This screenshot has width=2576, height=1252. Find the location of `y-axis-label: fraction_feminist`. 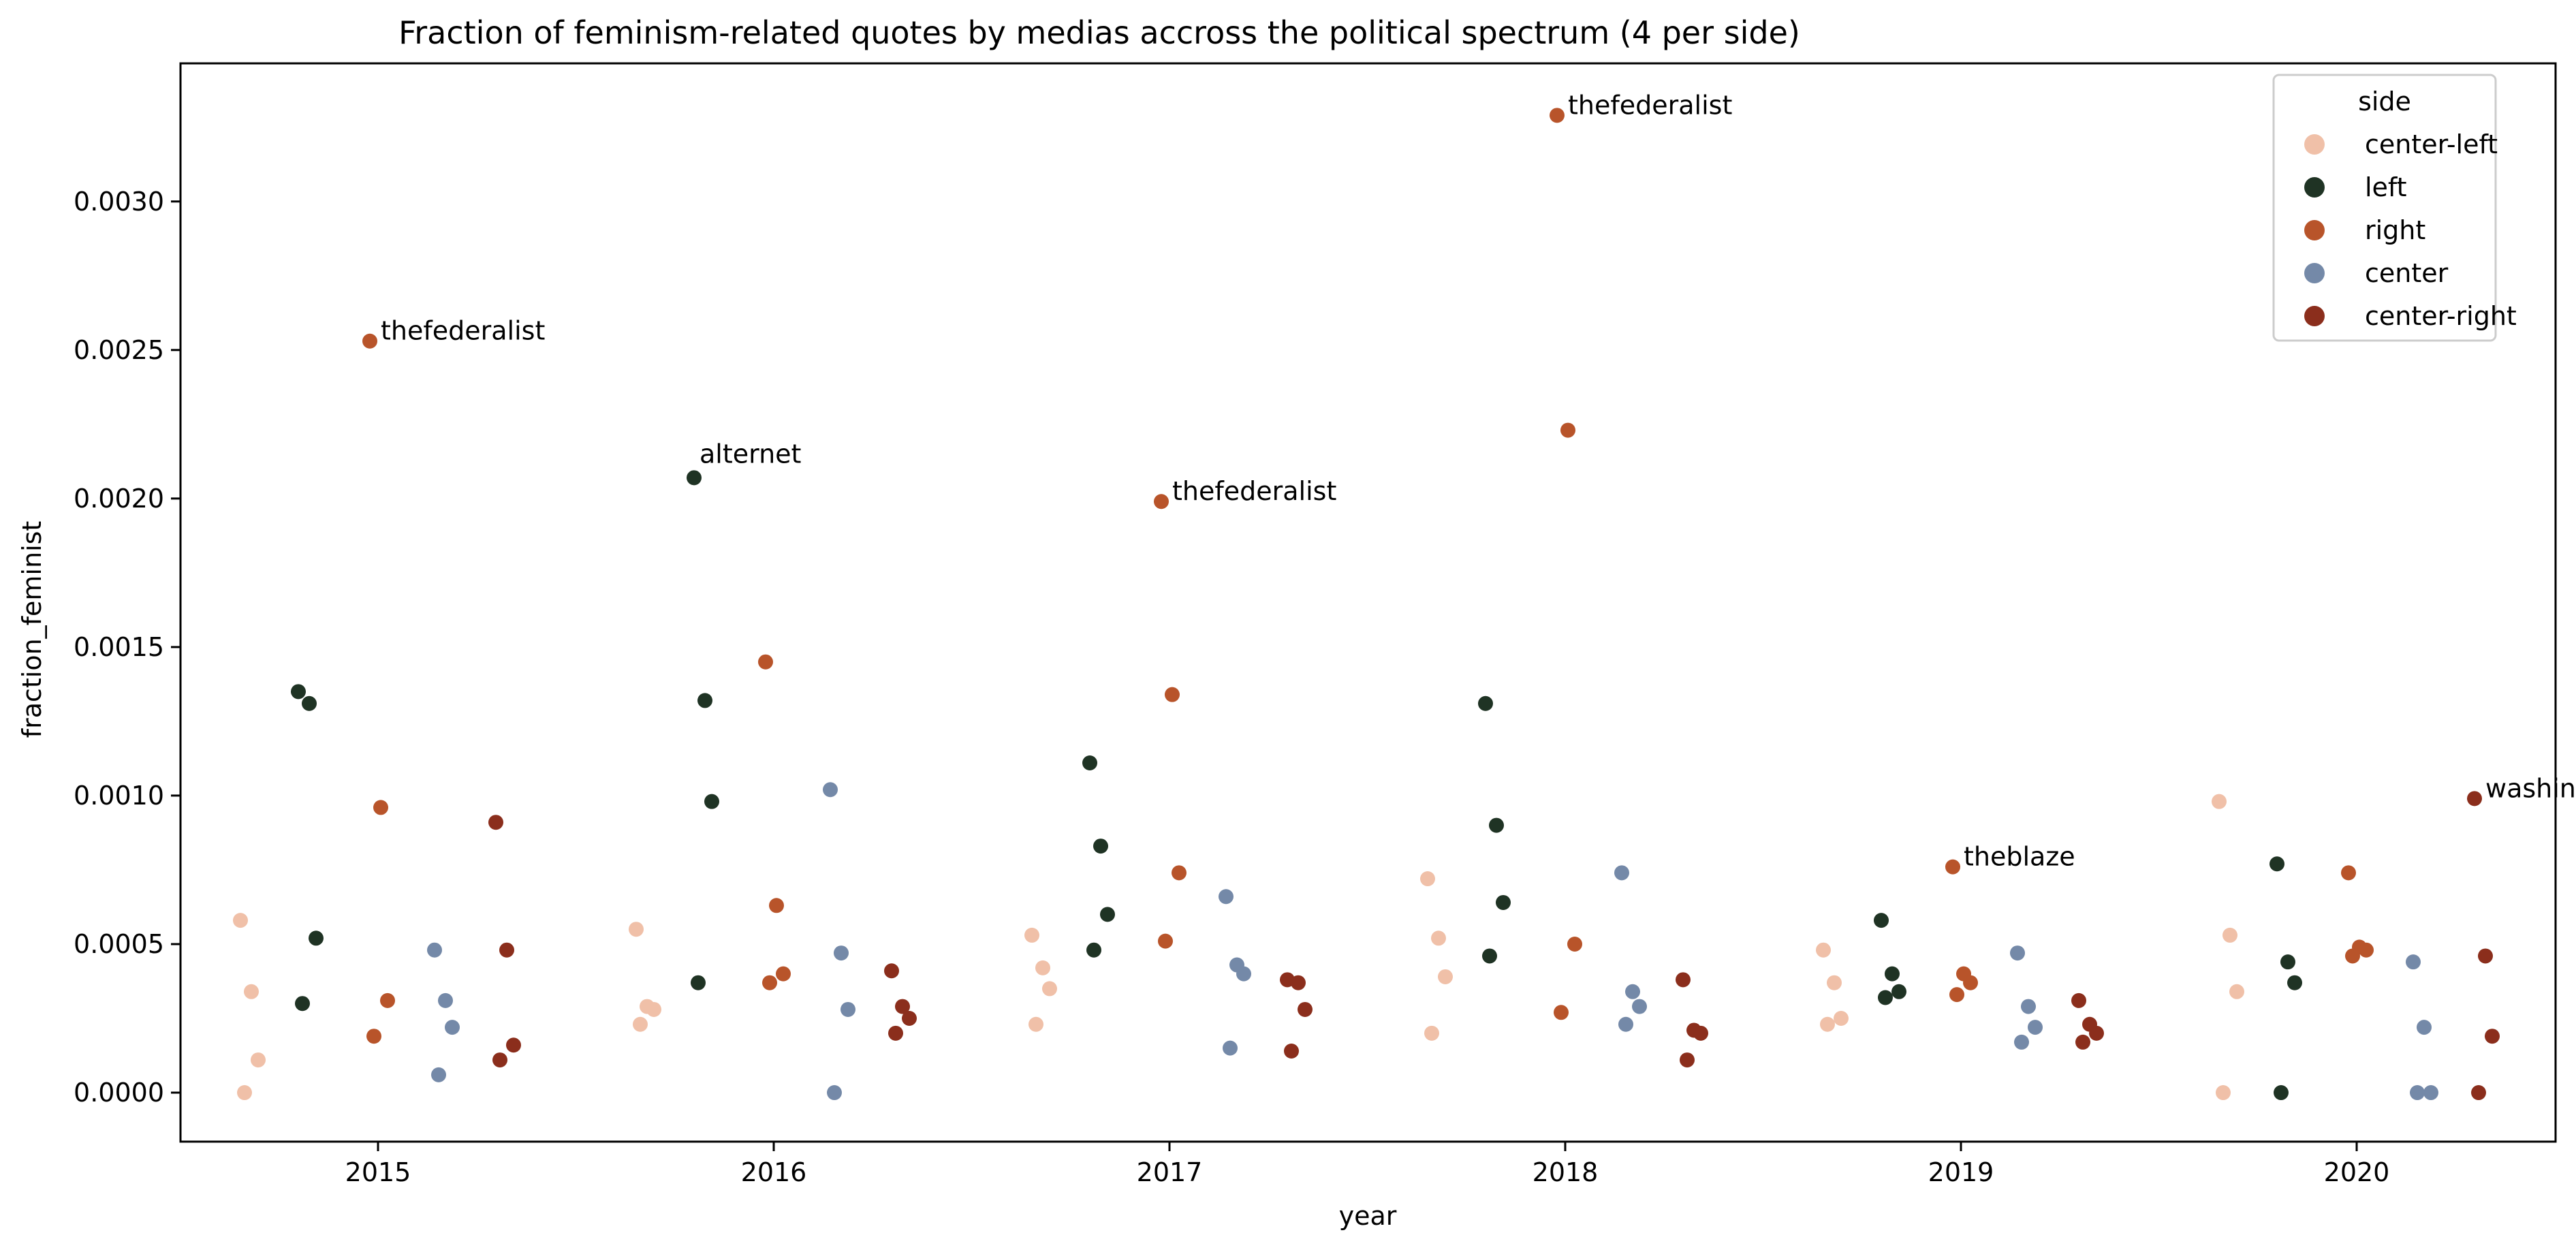

y-axis-label: fraction_feminist is located at coordinates (32, 629).